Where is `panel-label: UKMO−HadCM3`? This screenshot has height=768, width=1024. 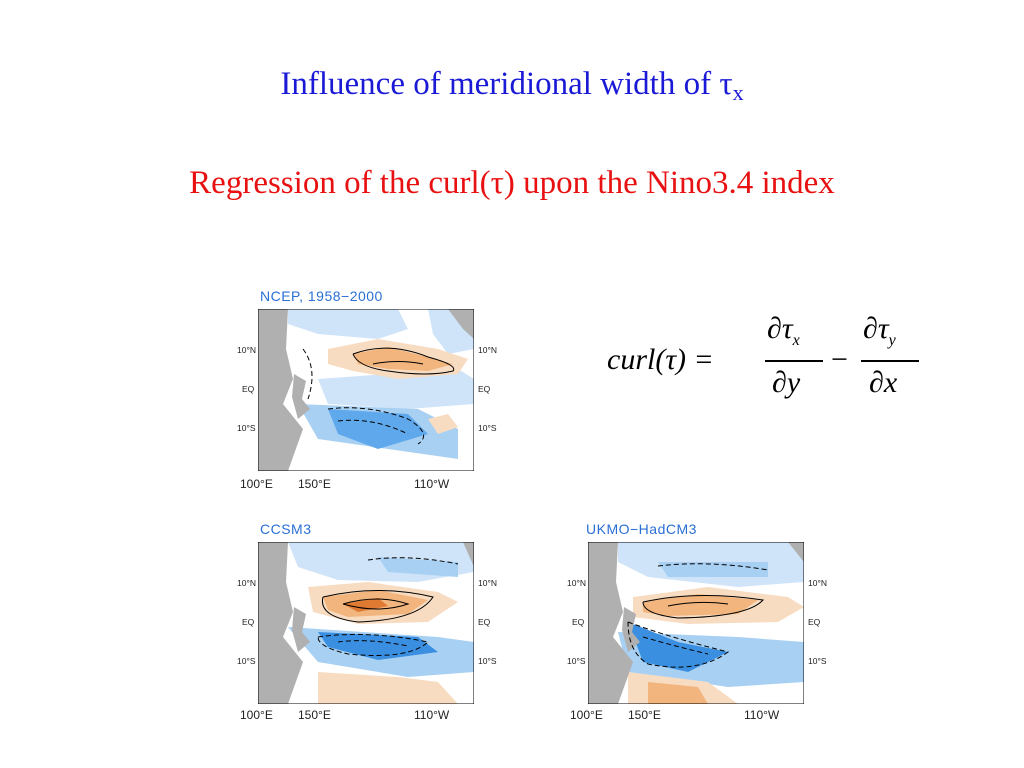 panel-label: UKMO−HadCM3 is located at coordinates (641, 529).